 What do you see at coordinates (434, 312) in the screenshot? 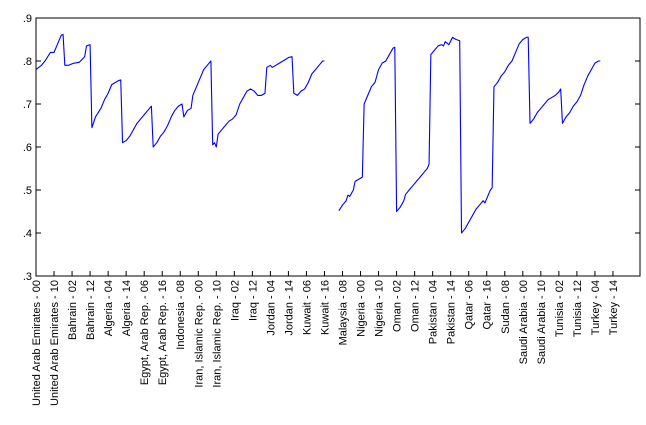
I see `x-tick-label: Pakistan - 04` at bounding box center [434, 312].